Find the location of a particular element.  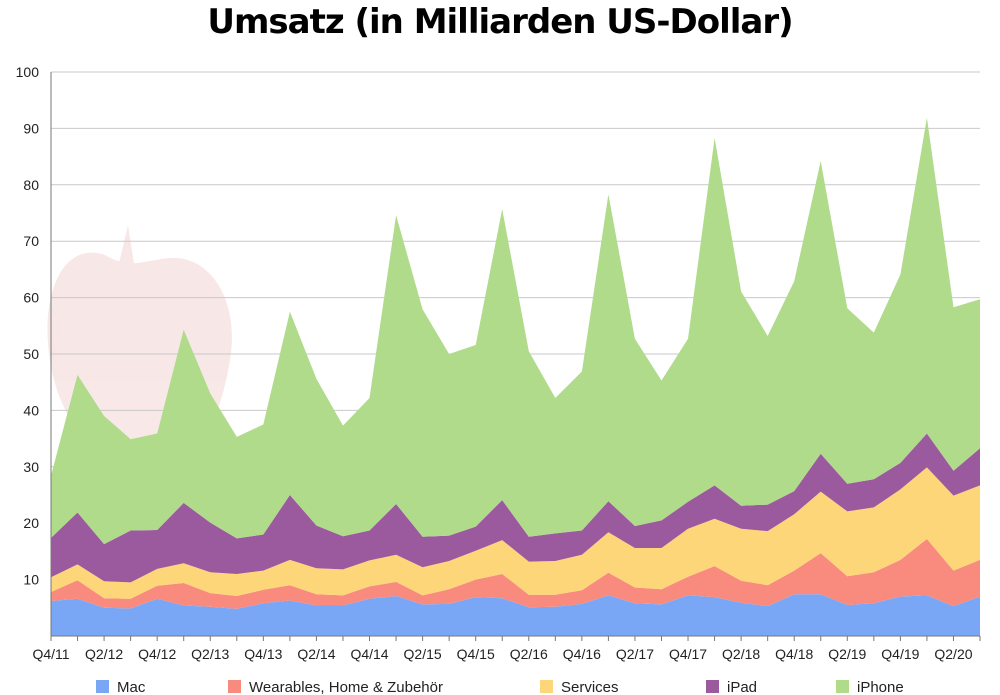

legend-label: Services is located at coordinates (590, 687).